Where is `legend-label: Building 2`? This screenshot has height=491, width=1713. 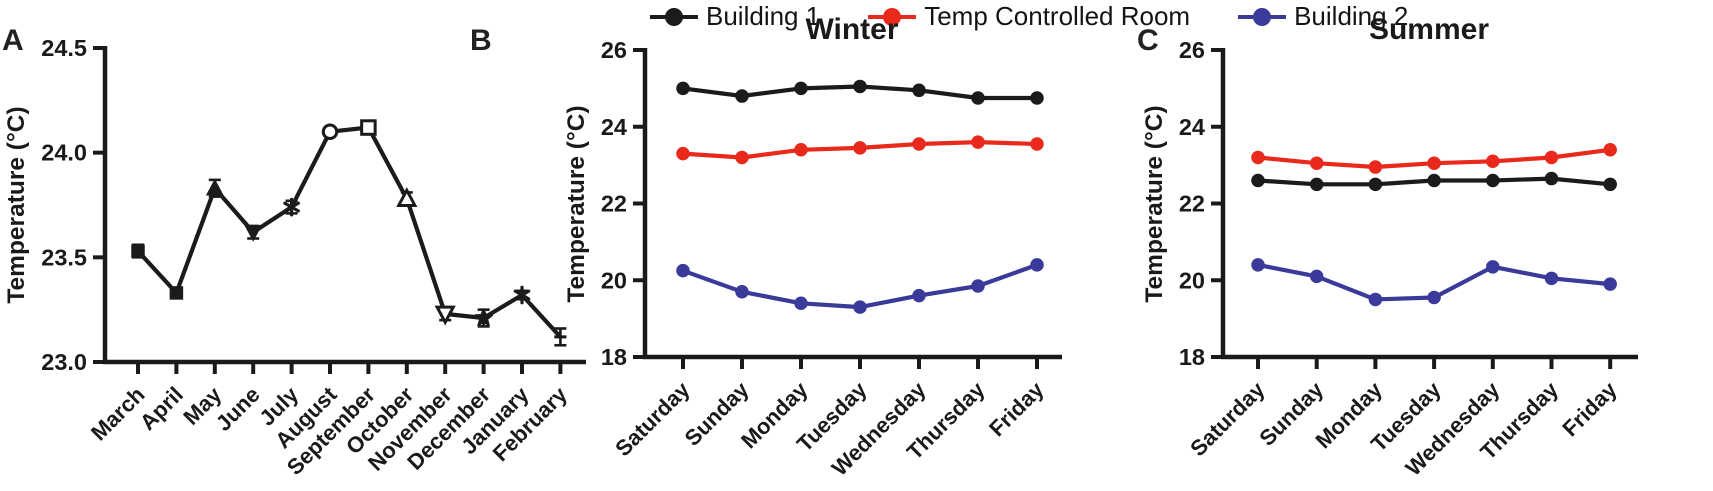
legend-label: Building 2 is located at coordinates (1351, 16).